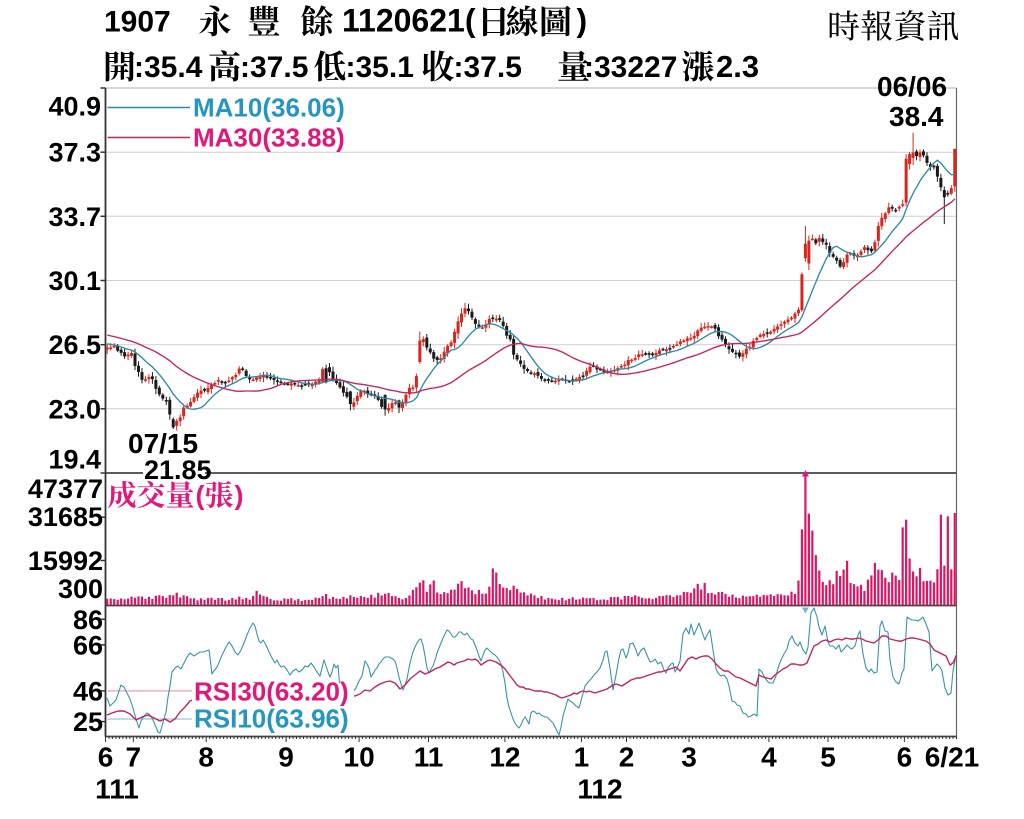 The height and width of the screenshot is (819, 1024). What do you see at coordinates (168, 67) in the screenshot?
I see `svg-text: :35.4` at bounding box center [168, 67].